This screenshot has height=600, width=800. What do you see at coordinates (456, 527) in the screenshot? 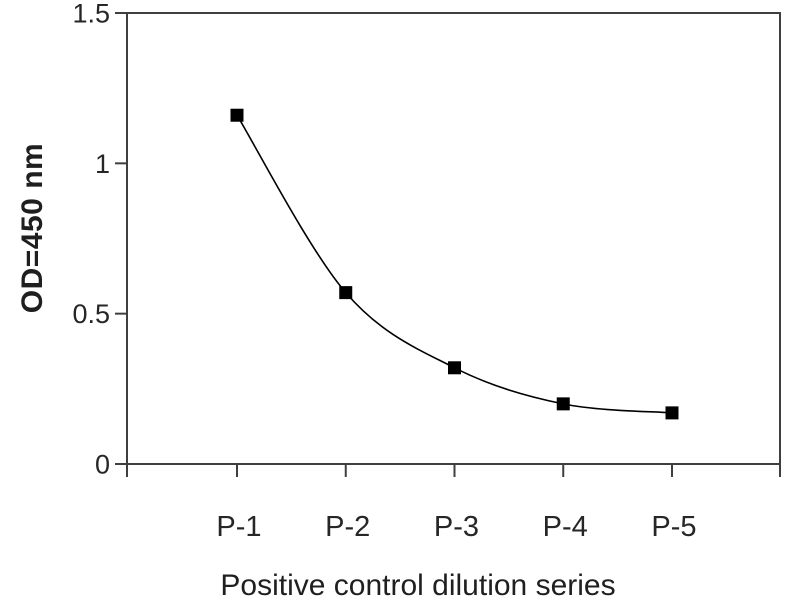
I see `x-tick-label: P-3` at bounding box center [456, 527].